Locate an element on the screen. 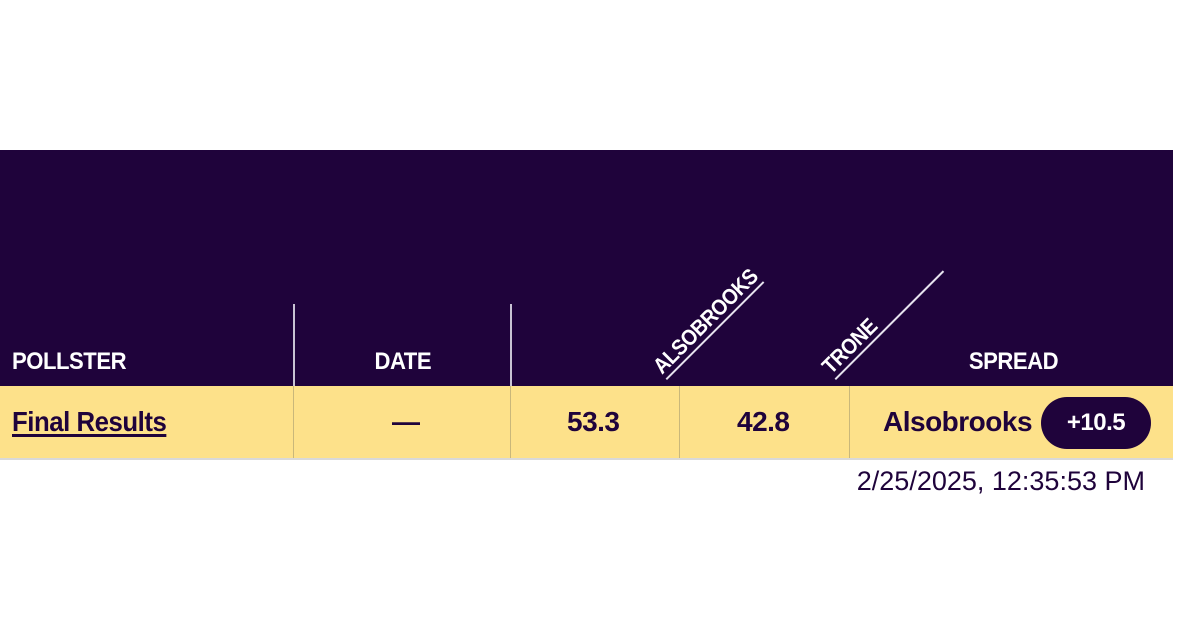 The height and width of the screenshot is (630, 1200). spread-leader: Alsobrooks is located at coordinates (958, 421).